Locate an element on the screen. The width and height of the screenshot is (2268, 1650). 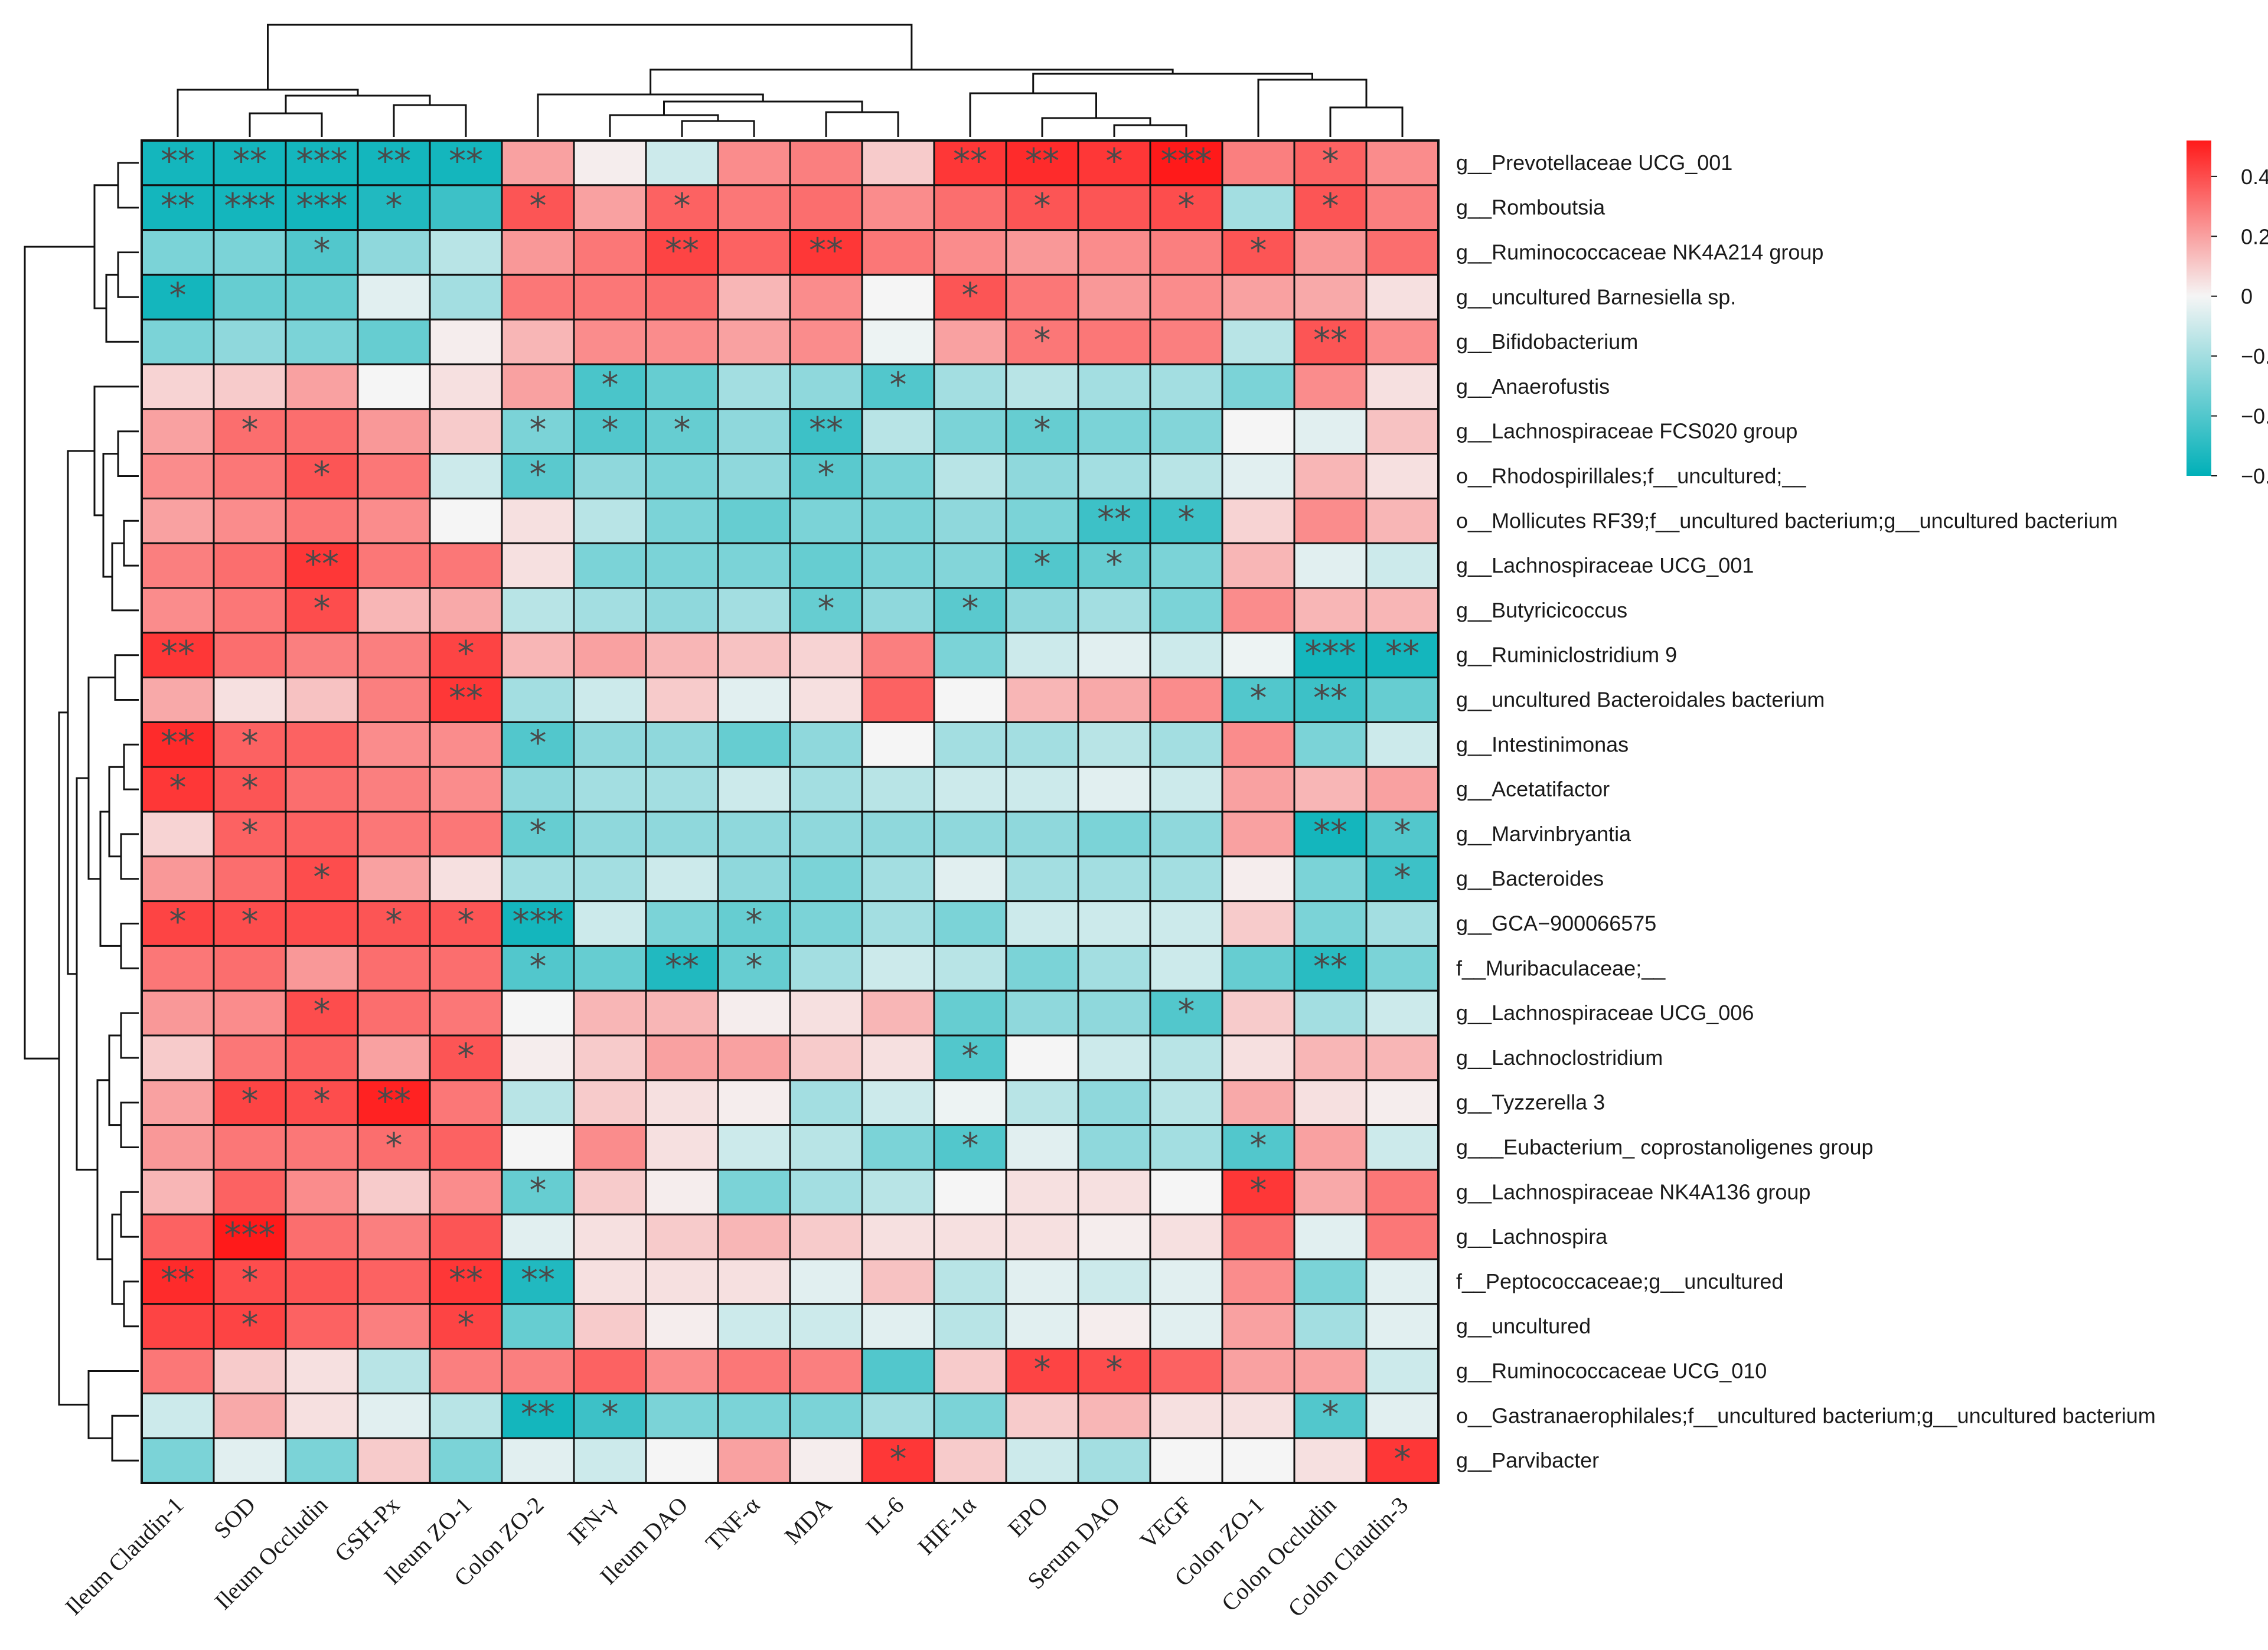
row-label: g__Prevotellaceae UCG_001 is located at coordinates (1594, 163).